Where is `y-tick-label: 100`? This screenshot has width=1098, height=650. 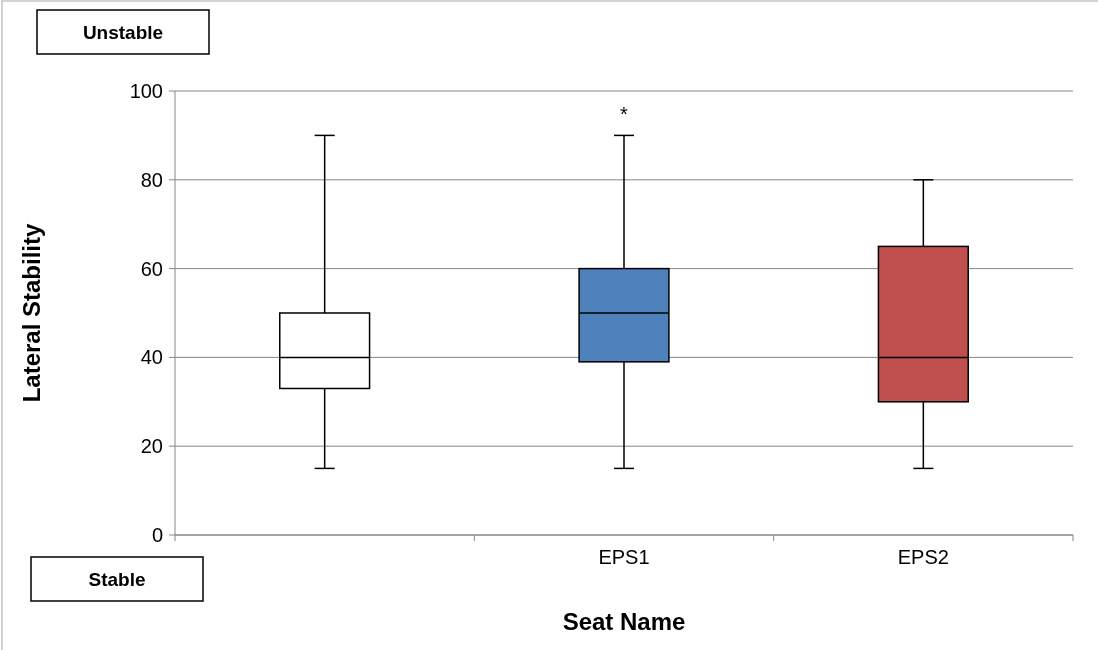
y-tick-label: 100 is located at coordinates (146, 91).